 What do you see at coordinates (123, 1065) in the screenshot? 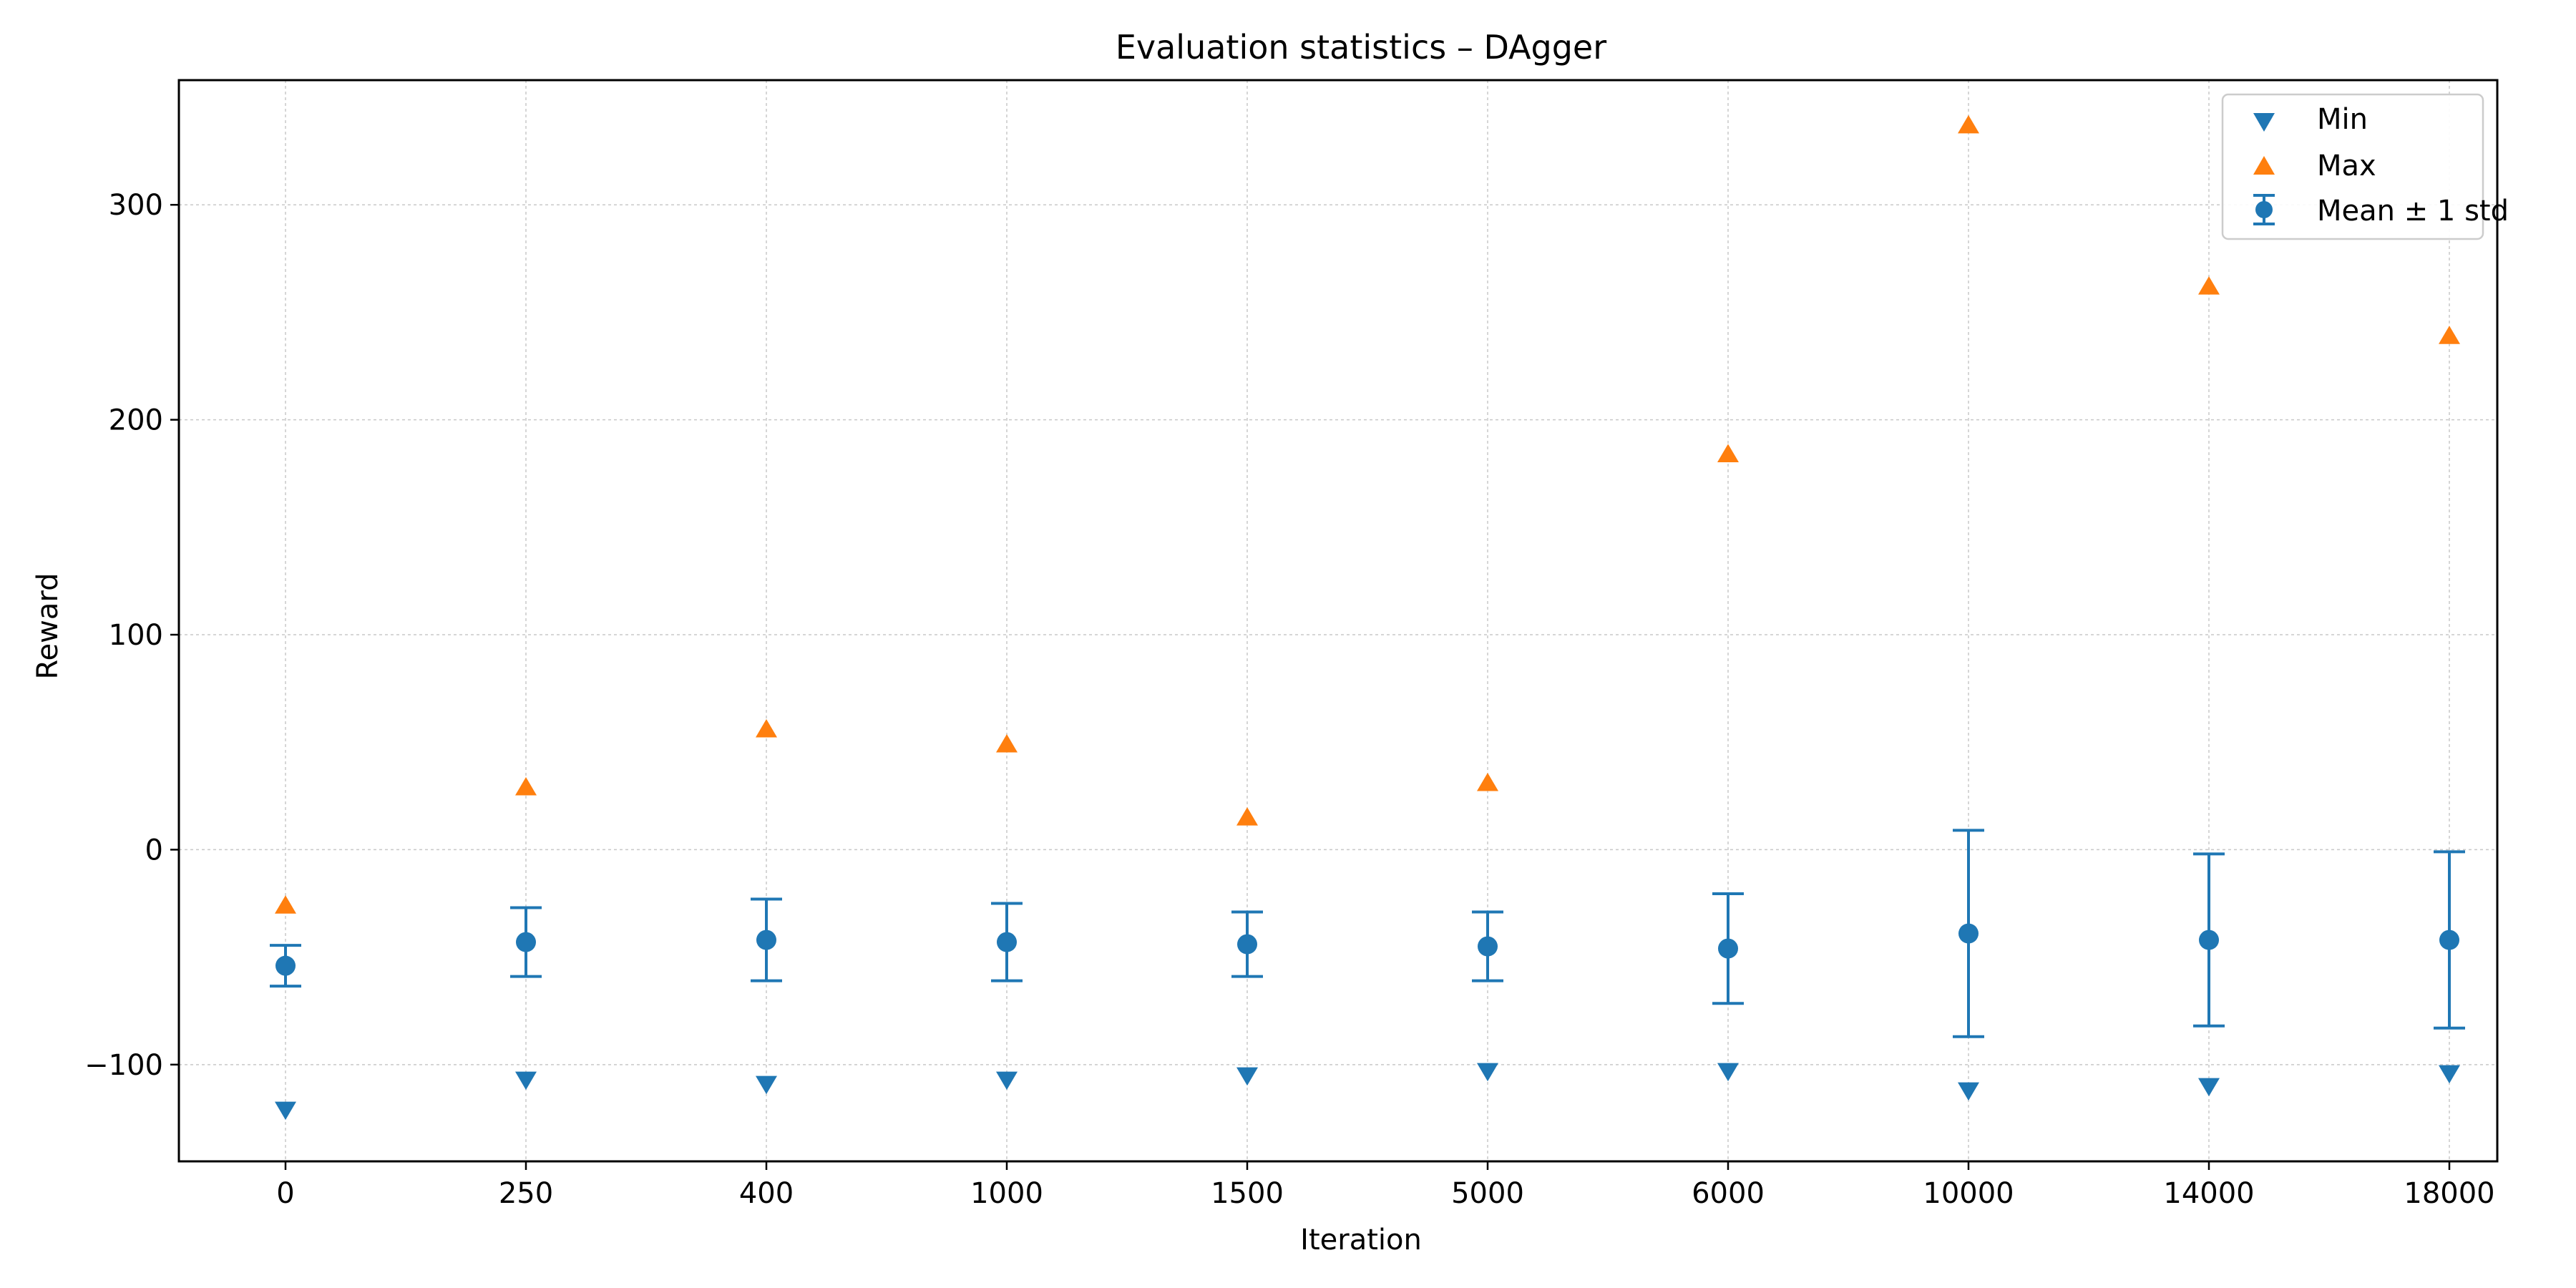
I see `y-tick-label: −100` at bounding box center [123, 1065].